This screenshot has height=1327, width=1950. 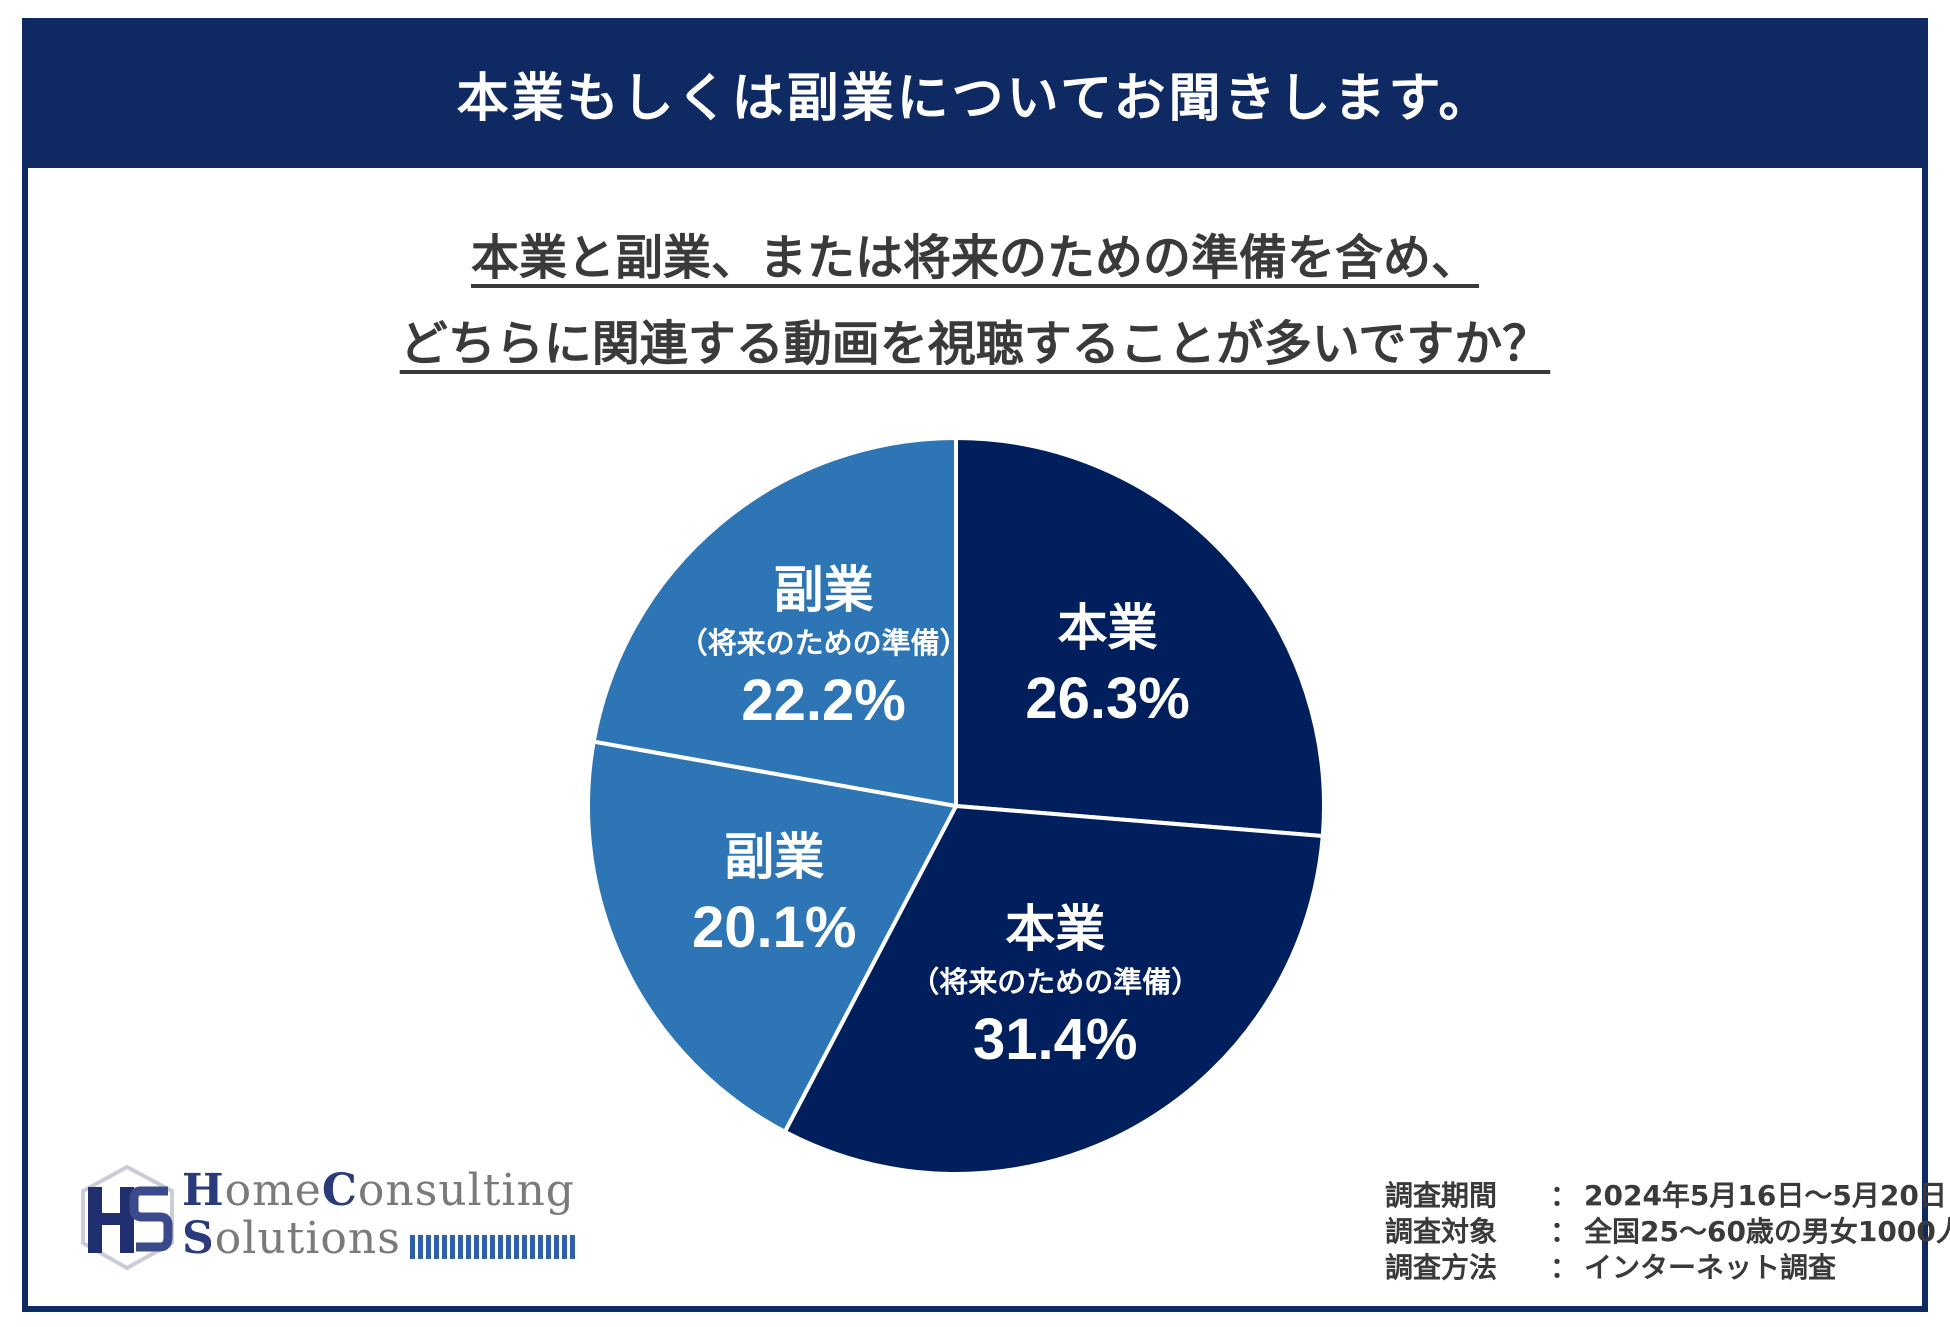 What do you see at coordinates (1055, 1039) in the screenshot?
I see `pie-label-value: 31.4%` at bounding box center [1055, 1039].